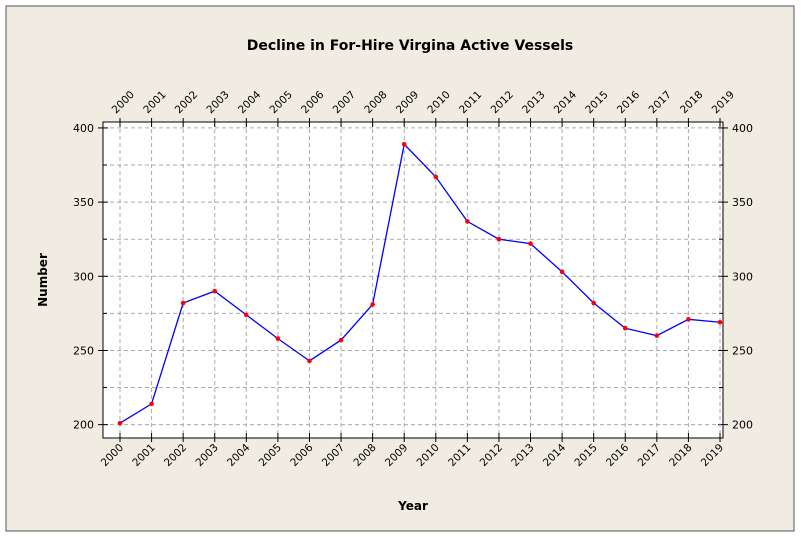  What do you see at coordinates (83, 202) in the screenshot?
I see `y-tick-label: 350` at bounding box center [83, 202].